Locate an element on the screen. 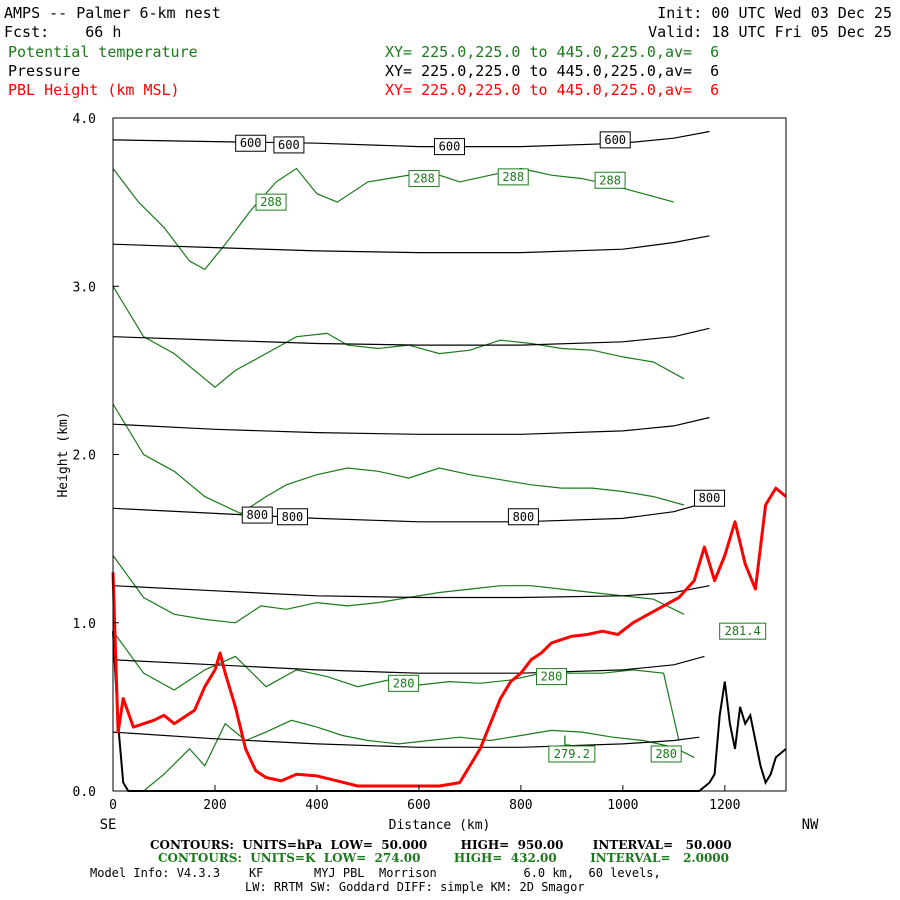 The width and height of the screenshot is (900, 900). theta-label-0: 288 is located at coordinates (271, 202).